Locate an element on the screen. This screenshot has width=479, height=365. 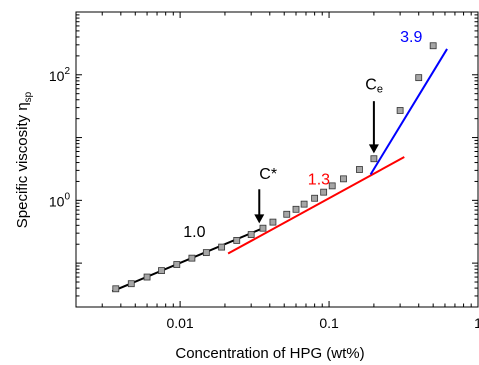
annotation-label: 1.0 is located at coordinates (194, 232).